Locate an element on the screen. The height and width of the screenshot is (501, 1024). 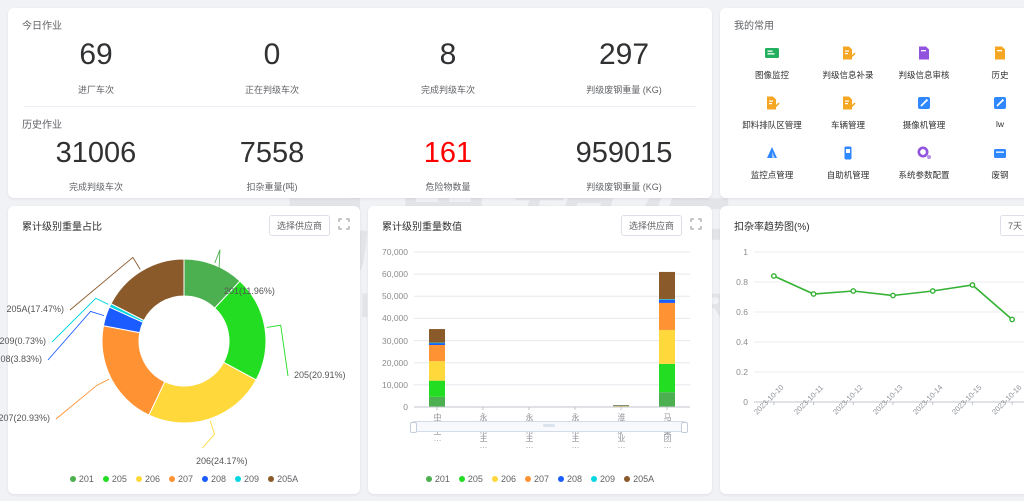
pie-label-205A: 205A(17.47%) is located at coordinates (35, 309).